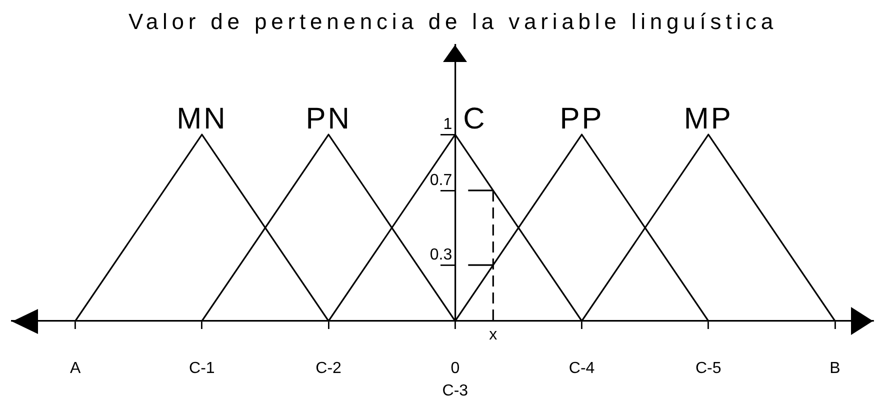 The height and width of the screenshot is (405, 876). I want to click on series-label: PN, so click(329, 119).